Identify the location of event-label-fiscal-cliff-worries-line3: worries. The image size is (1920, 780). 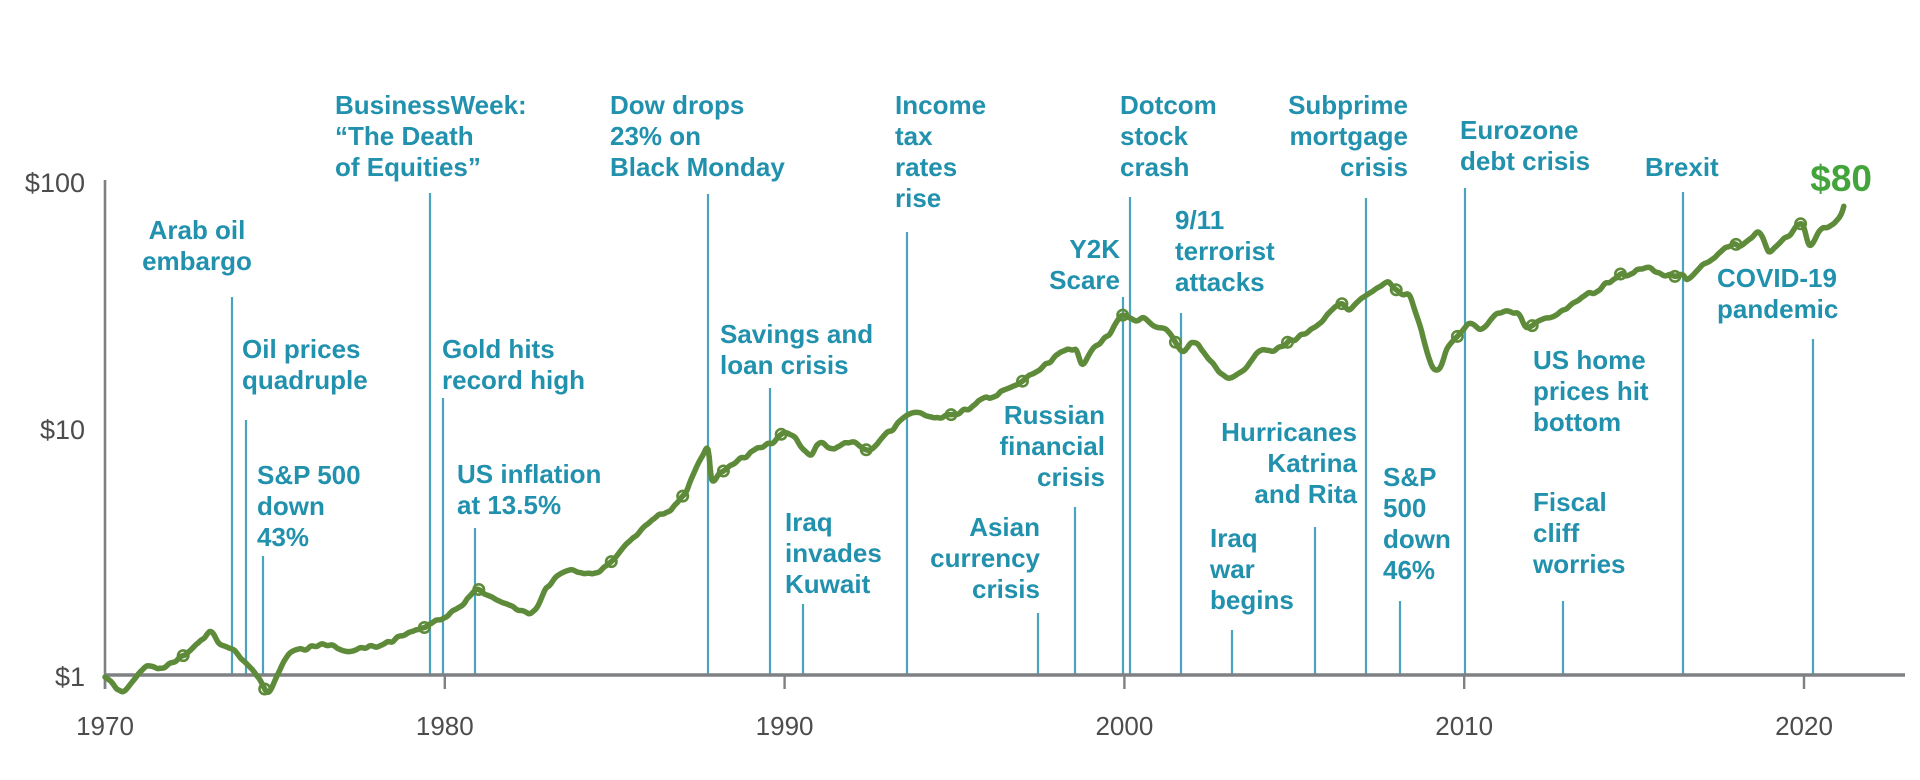
(1579, 564).